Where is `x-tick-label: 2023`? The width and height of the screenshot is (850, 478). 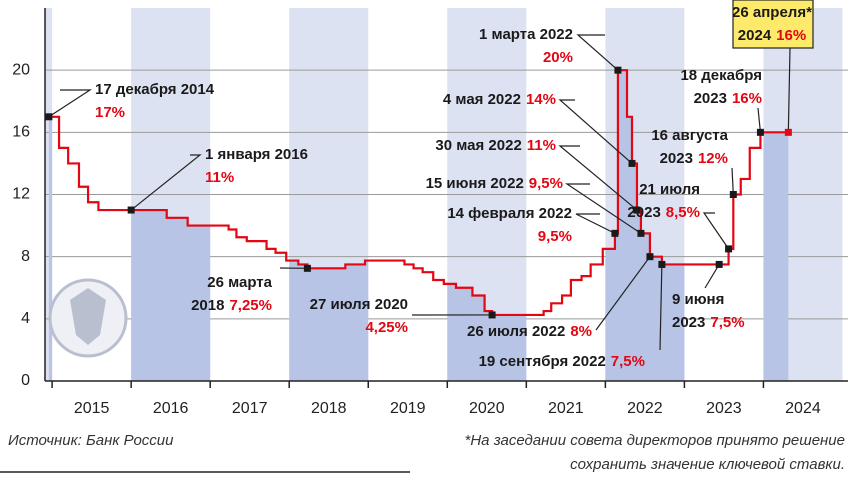 x-tick-label: 2023 is located at coordinates (724, 408).